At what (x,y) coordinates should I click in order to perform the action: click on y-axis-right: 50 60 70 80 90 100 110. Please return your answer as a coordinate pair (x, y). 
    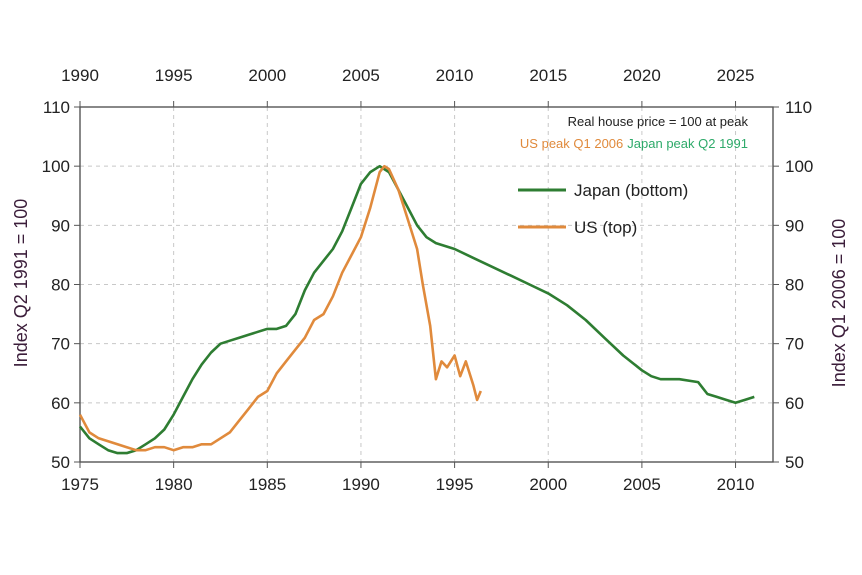
    Looking at the image, I should click on (793, 285).